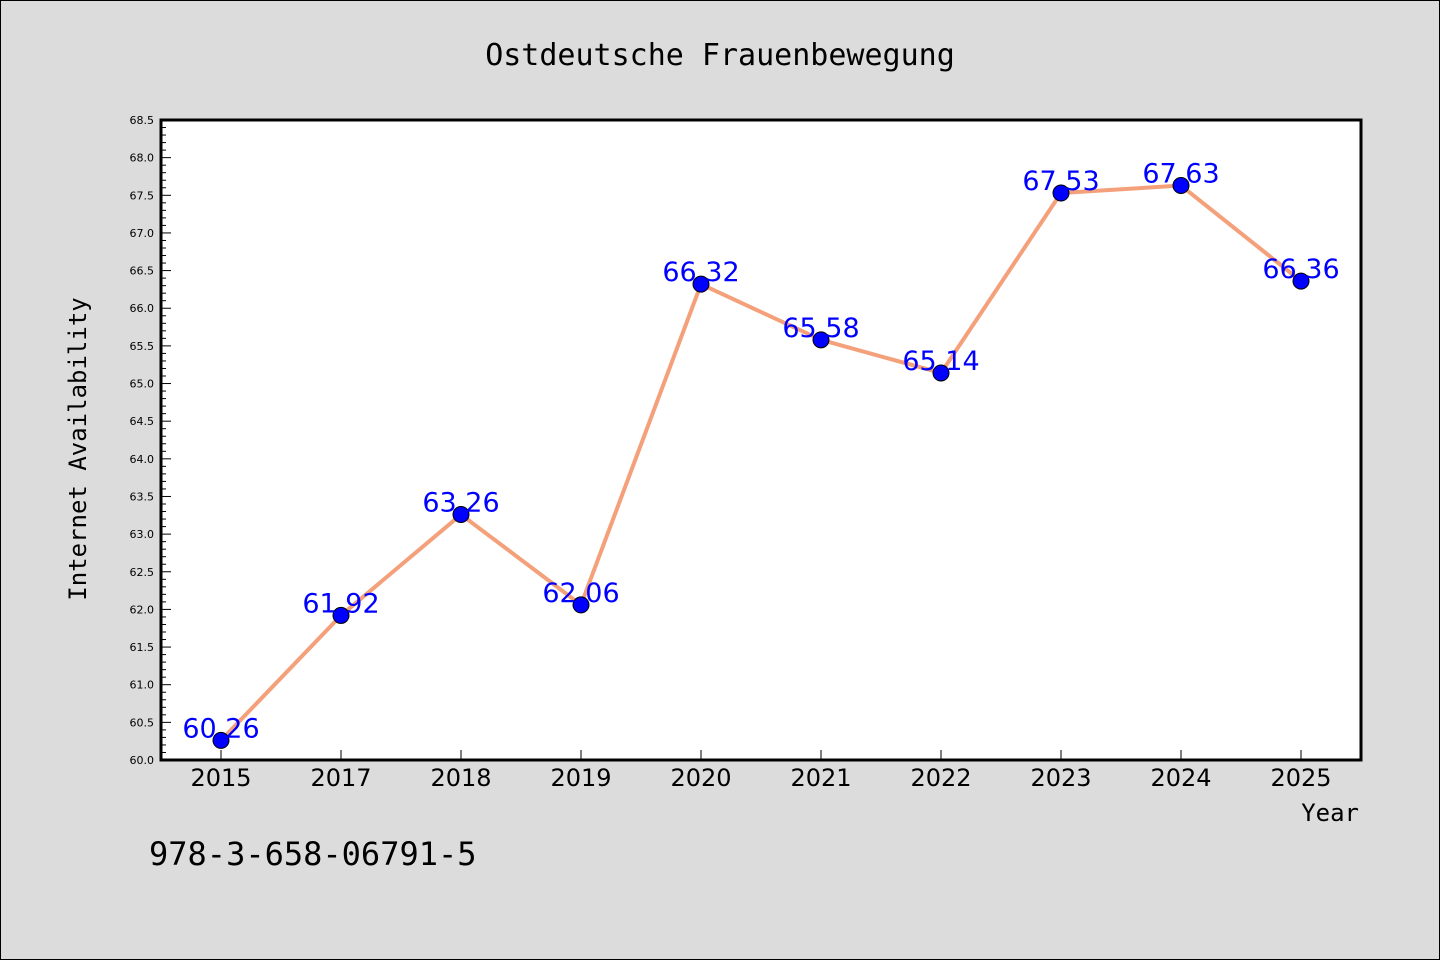 The image size is (1440, 960). I want to click on x-tick-label: 2025, so click(1300, 778).